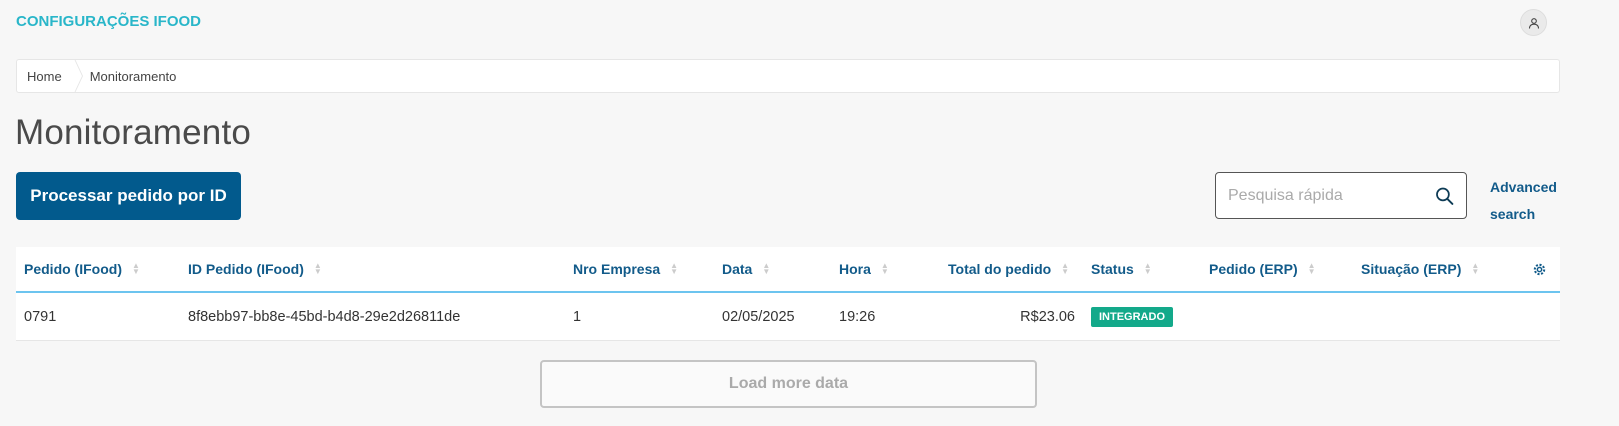 The width and height of the screenshot is (1619, 426). I want to click on search-input, so click(1331, 195).